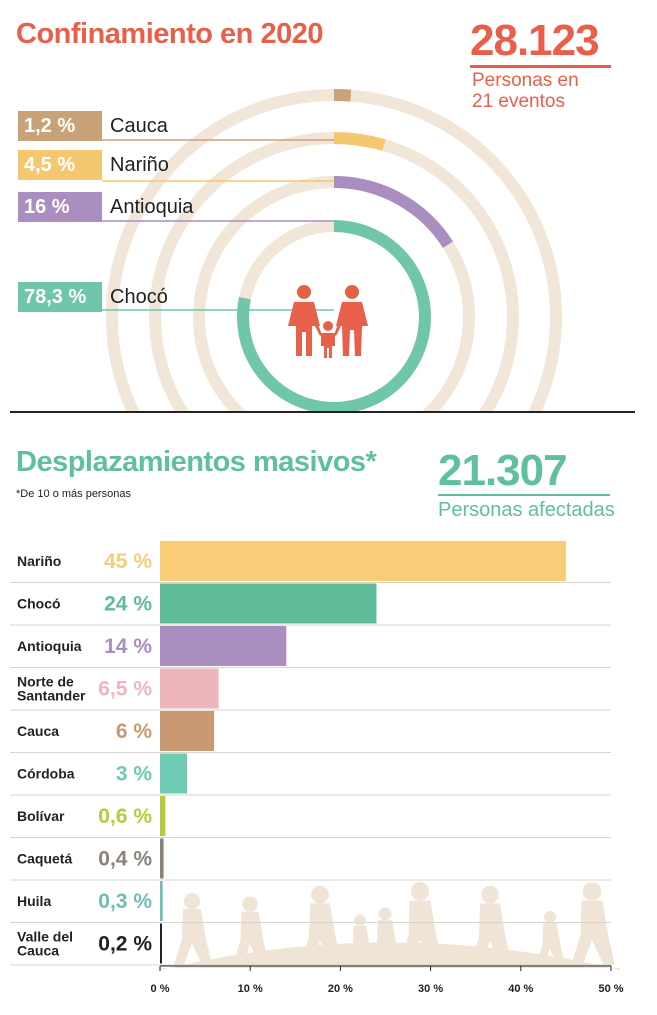  What do you see at coordinates (128, 646) in the screenshot?
I see `bar-value-label: 14 %` at bounding box center [128, 646].